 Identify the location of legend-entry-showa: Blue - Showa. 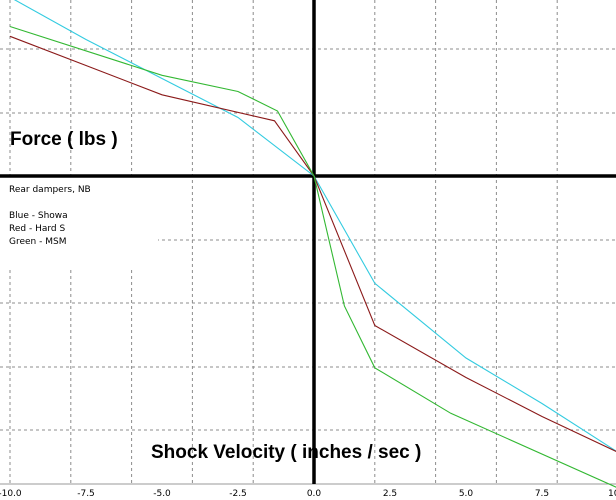
(38, 216).